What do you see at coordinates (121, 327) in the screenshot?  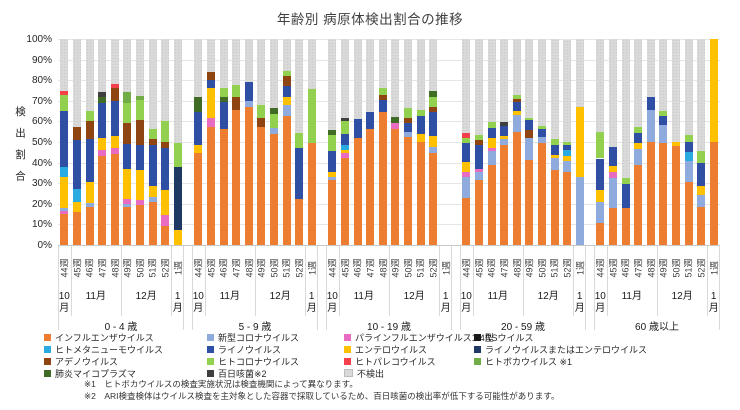 I see `age-group-label: 0 - 4 歳` at bounding box center [121, 327].